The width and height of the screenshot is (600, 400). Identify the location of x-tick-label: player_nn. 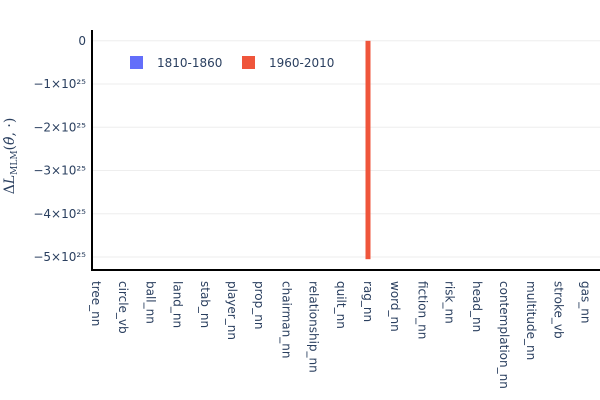
(232, 310).